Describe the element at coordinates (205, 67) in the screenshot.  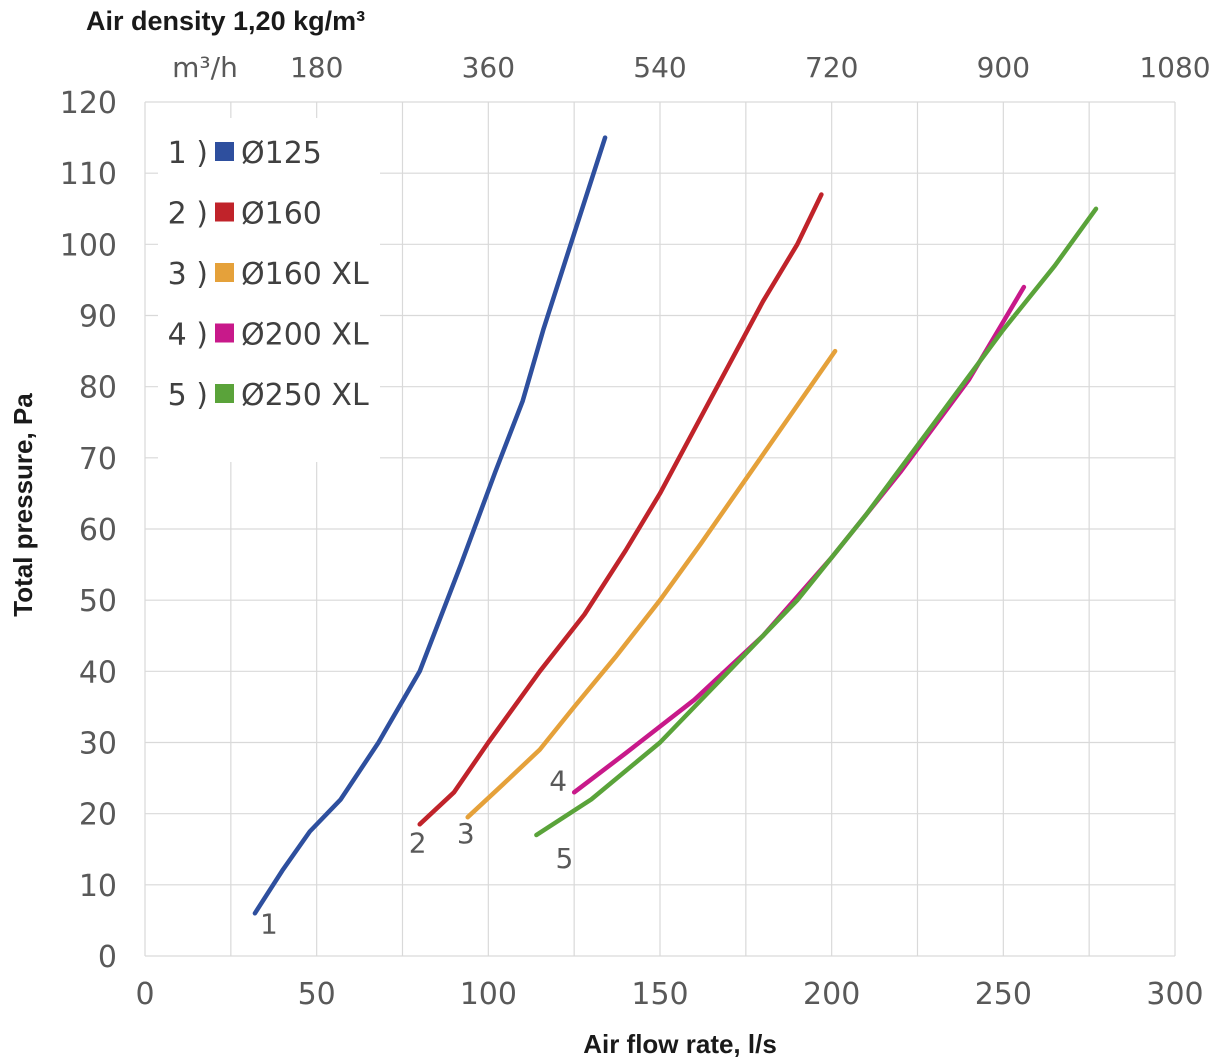
I see `secondary-x-axis-label: m³/h` at that location.